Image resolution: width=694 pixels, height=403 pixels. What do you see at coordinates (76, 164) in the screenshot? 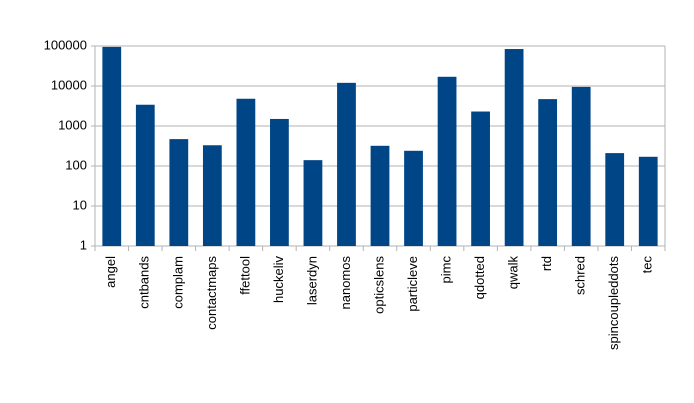
I see `y-tick-label: 100` at bounding box center [76, 164].